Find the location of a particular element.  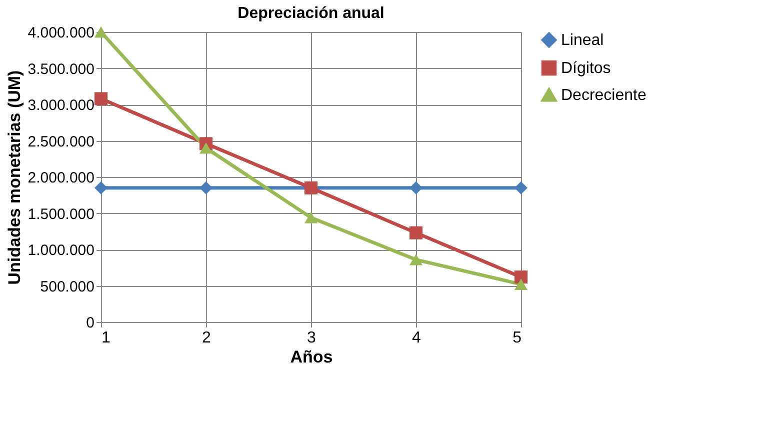

y-tick-label: 1.500.000 is located at coordinates (61, 214).